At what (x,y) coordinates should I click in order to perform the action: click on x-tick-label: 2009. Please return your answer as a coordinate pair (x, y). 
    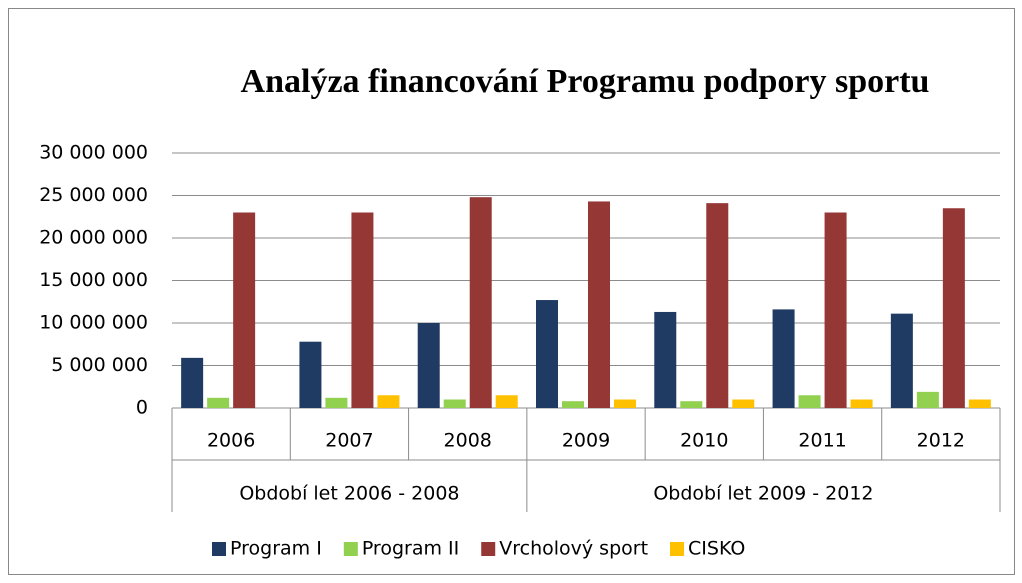
    Looking at the image, I should click on (586, 441).